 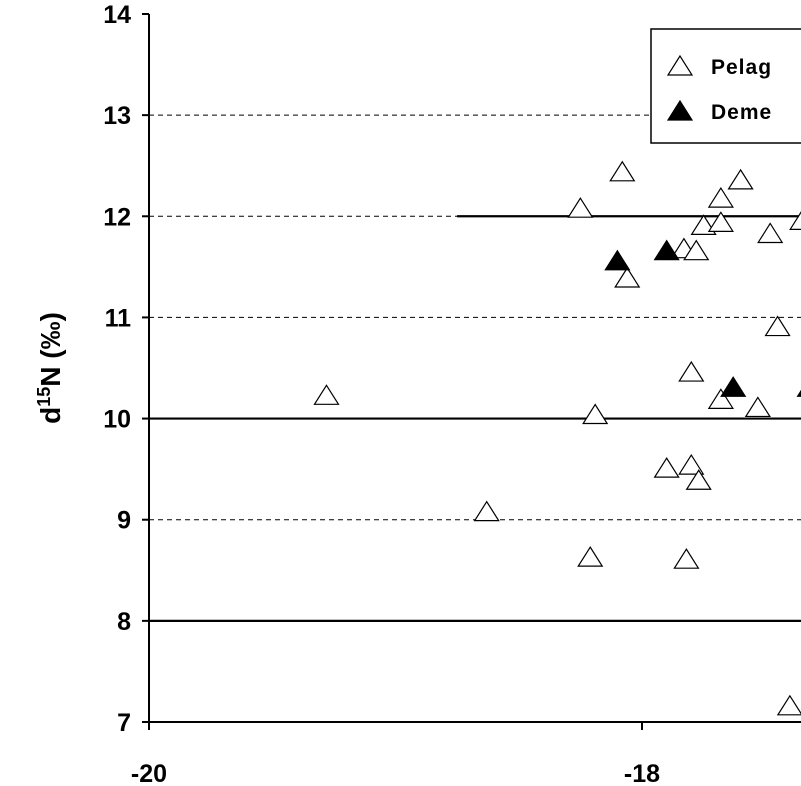 What do you see at coordinates (741, 67) in the screenshot?
I see `legend-label-pelag: Pelag` at bounding box center [741, 67].